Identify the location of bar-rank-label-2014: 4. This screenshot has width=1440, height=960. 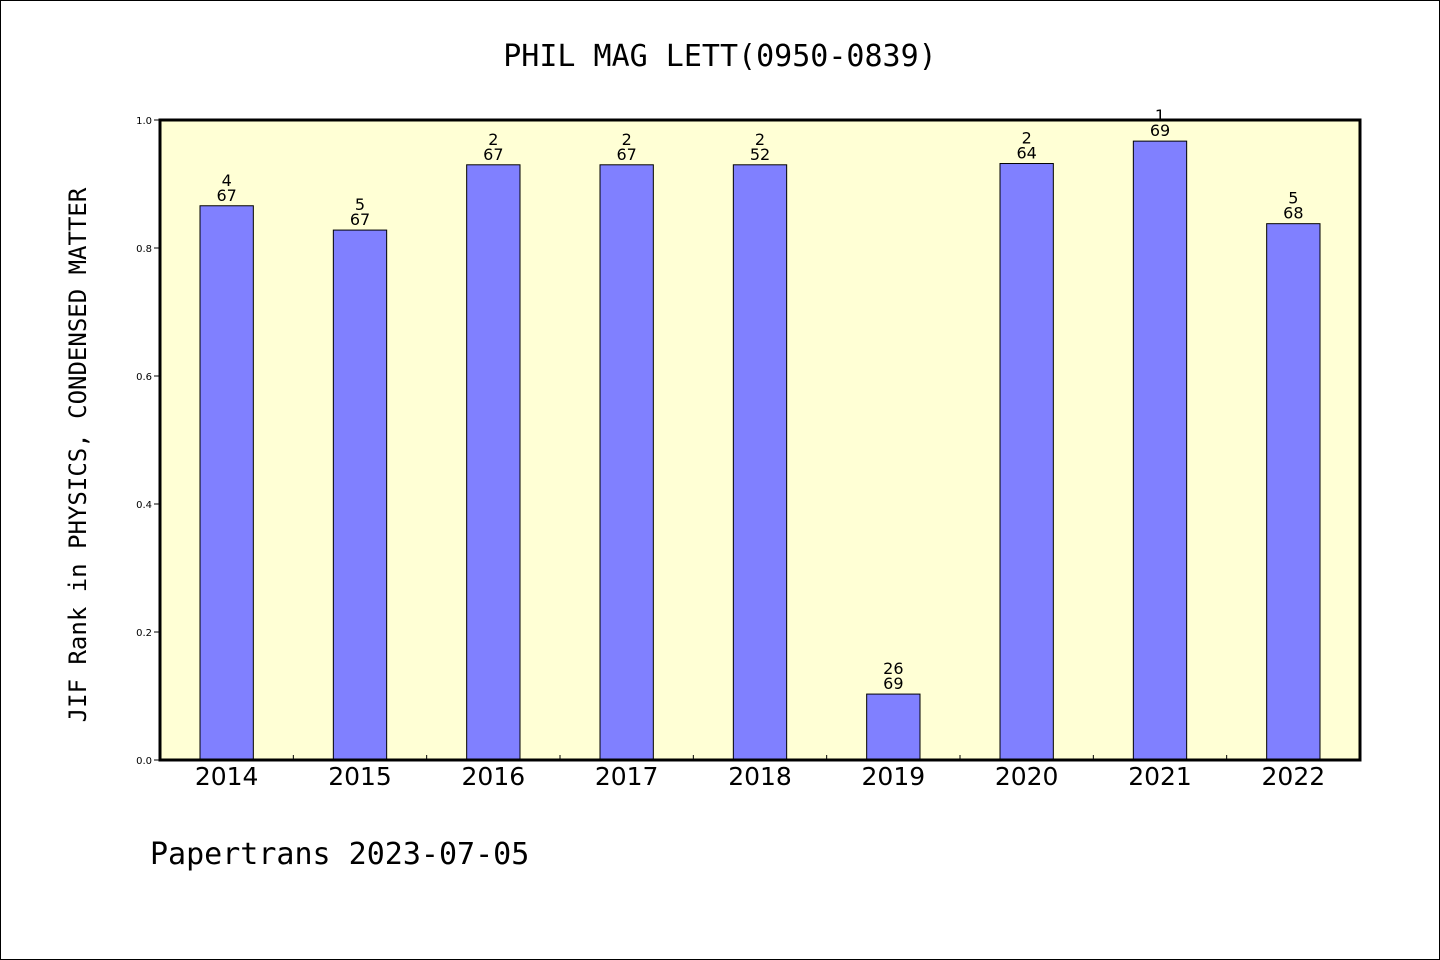
(227, 180).